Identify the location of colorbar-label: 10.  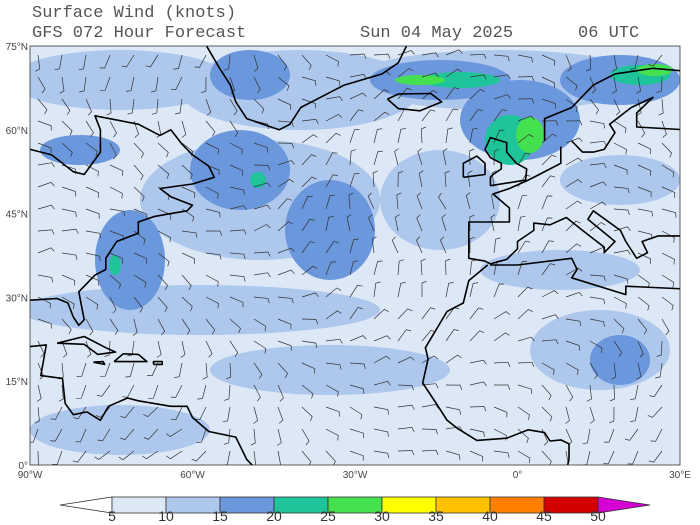
(166, 516).